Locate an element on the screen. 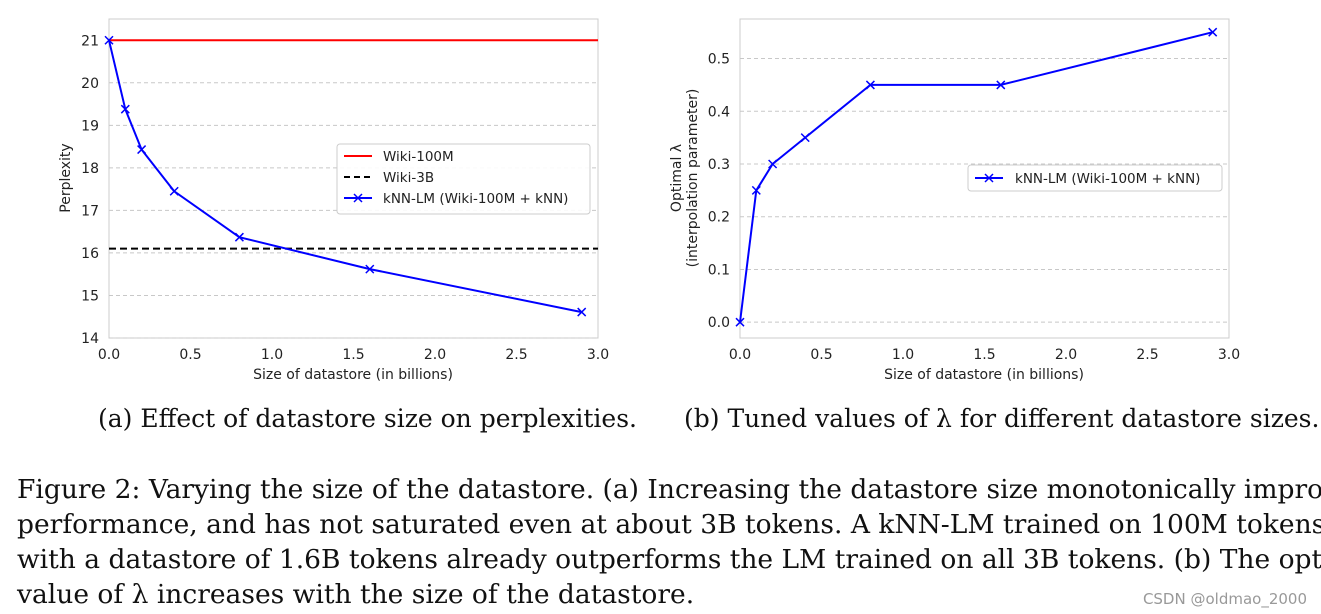 The width and height of the screenshot is (1321, 614). legend-label-knn-lm-b: kNN-LM (Wiki-100M + kNN) is located at coordinates (1107, 179).